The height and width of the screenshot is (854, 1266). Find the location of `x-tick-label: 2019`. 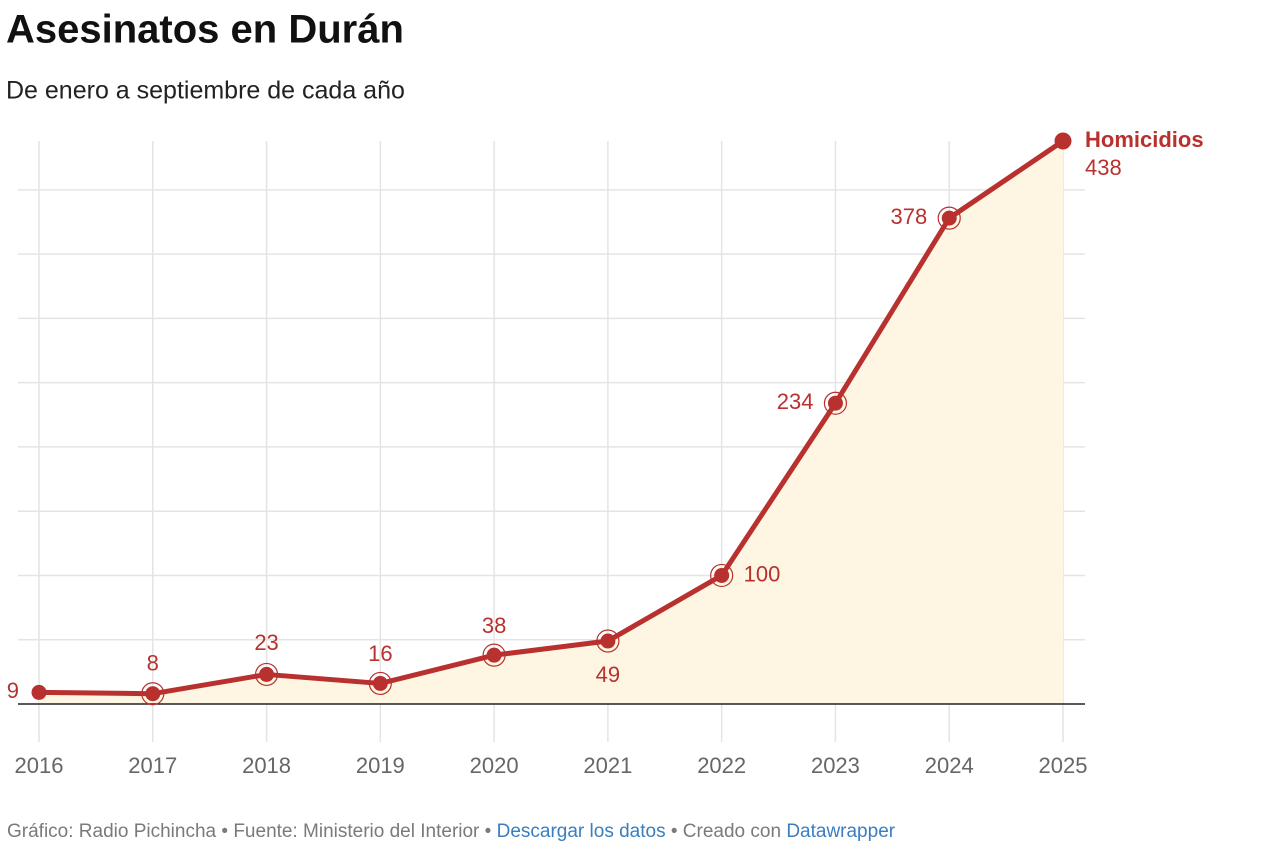

x-tick-label: 2019 is located at coordinates (380, 765).